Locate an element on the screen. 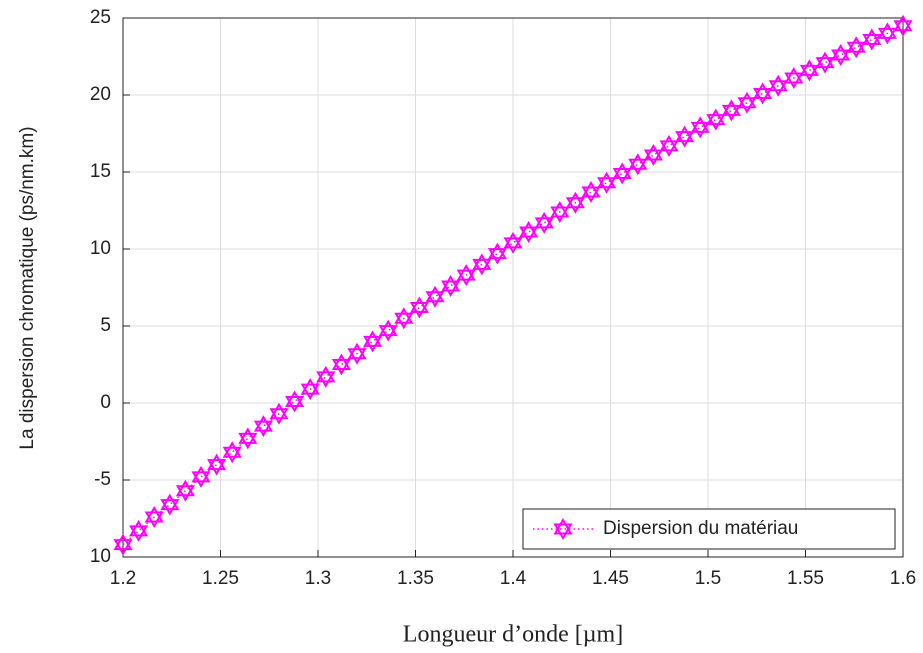  legend-marker is located at coordinates (563, 529).